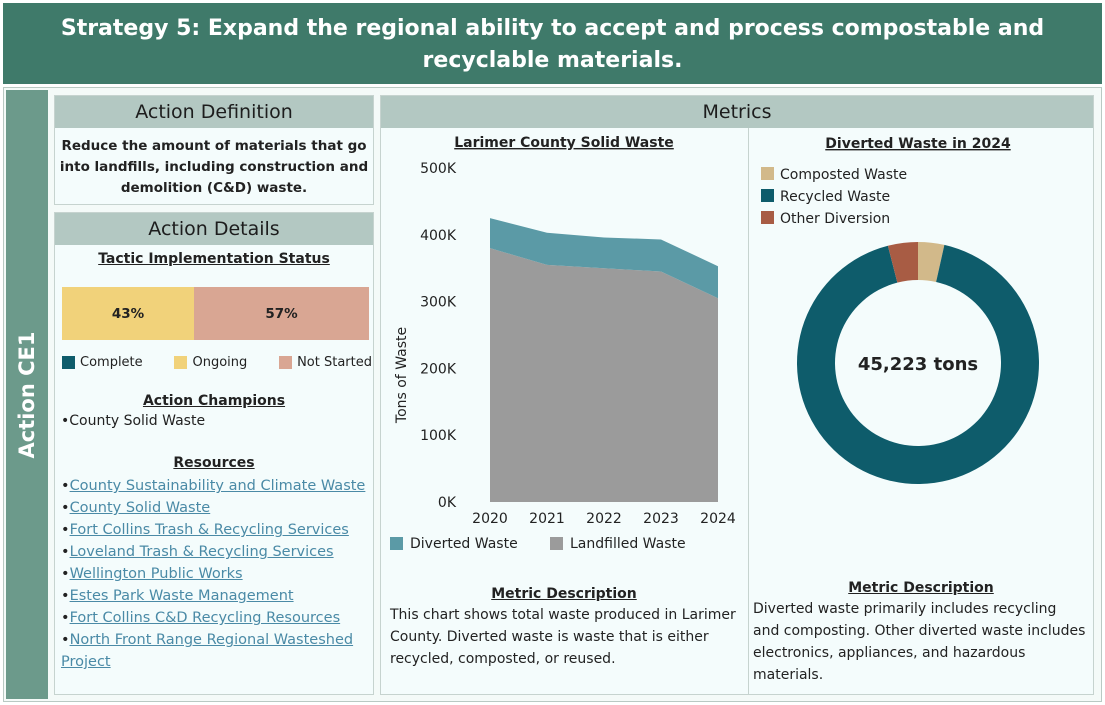  I want to click on list-item: •Fort Collins Trash & Recycling Services, so click(205, 530).